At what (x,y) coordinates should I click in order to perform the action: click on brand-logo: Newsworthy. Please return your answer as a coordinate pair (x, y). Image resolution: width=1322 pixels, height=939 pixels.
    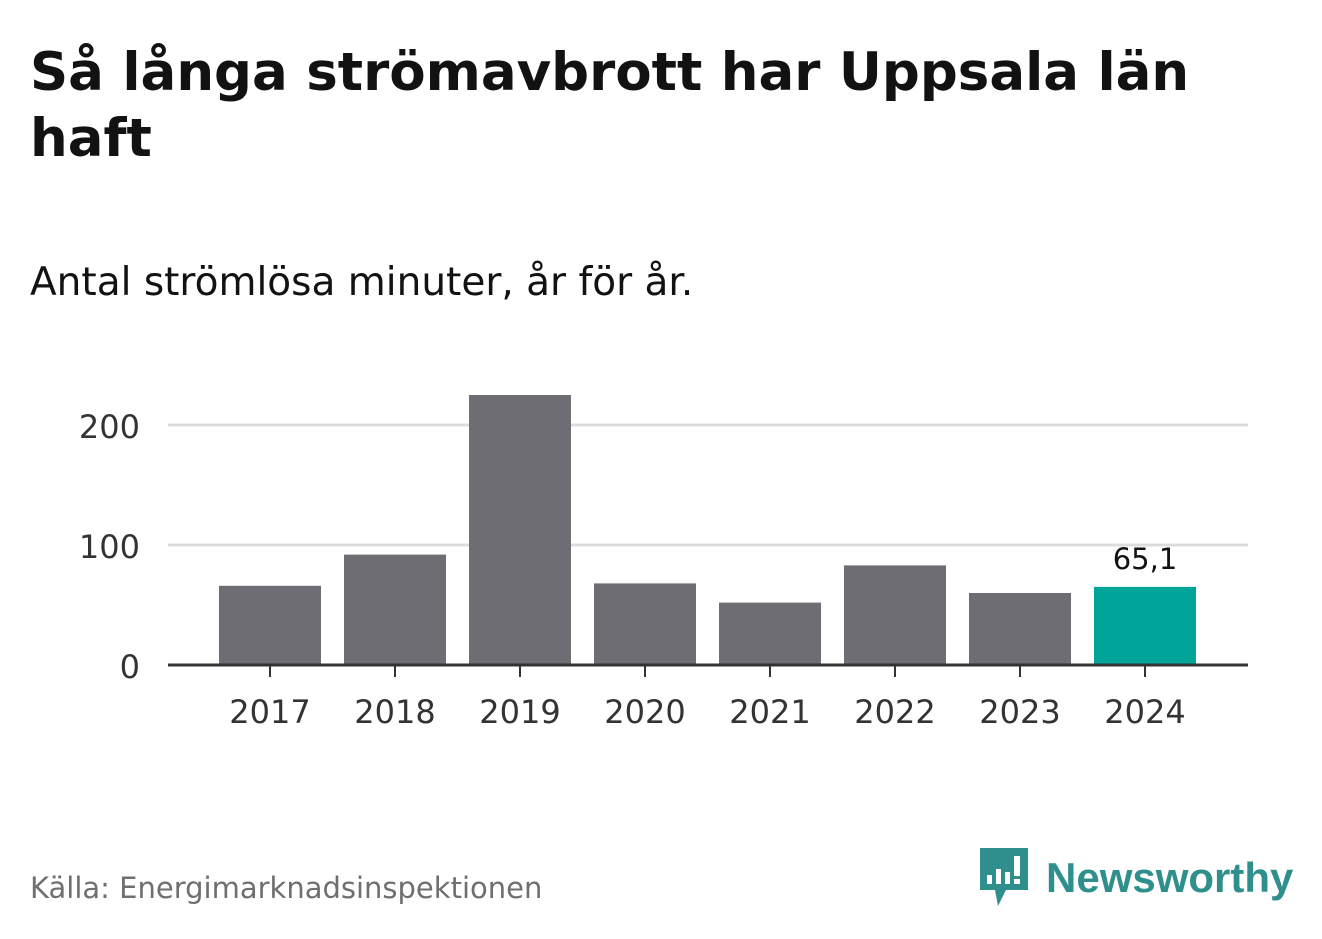
    Looking at the image, I should click on (1136, 878).